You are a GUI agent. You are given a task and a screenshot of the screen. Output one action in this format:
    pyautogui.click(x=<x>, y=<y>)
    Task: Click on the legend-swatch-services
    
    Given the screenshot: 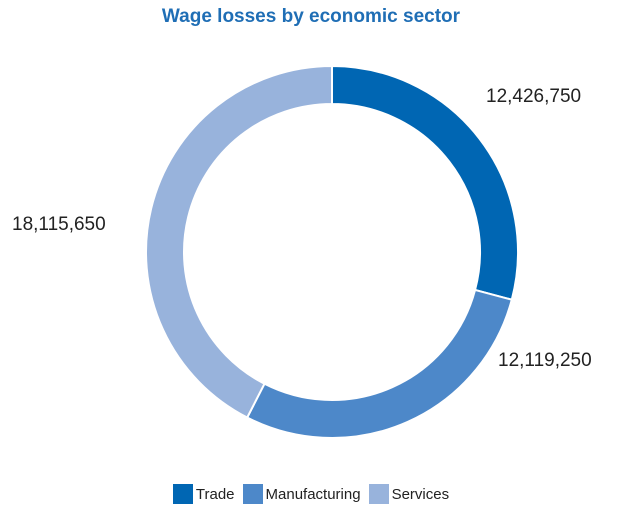 What is the action you would take?
    pyautogui.click(x=378, y=494)
    